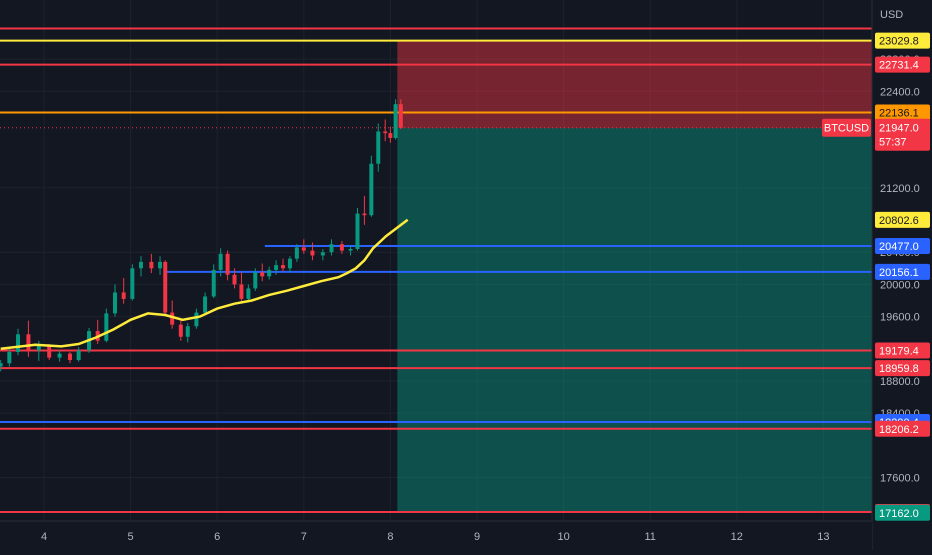 This screenshot has height=555, width=932. I want to click on time-axis-background, so click(436, 535).